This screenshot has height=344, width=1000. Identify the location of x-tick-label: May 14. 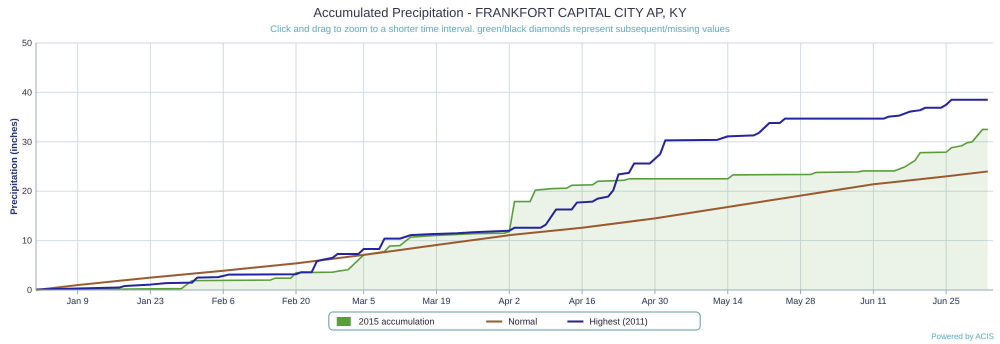
(727, 301).